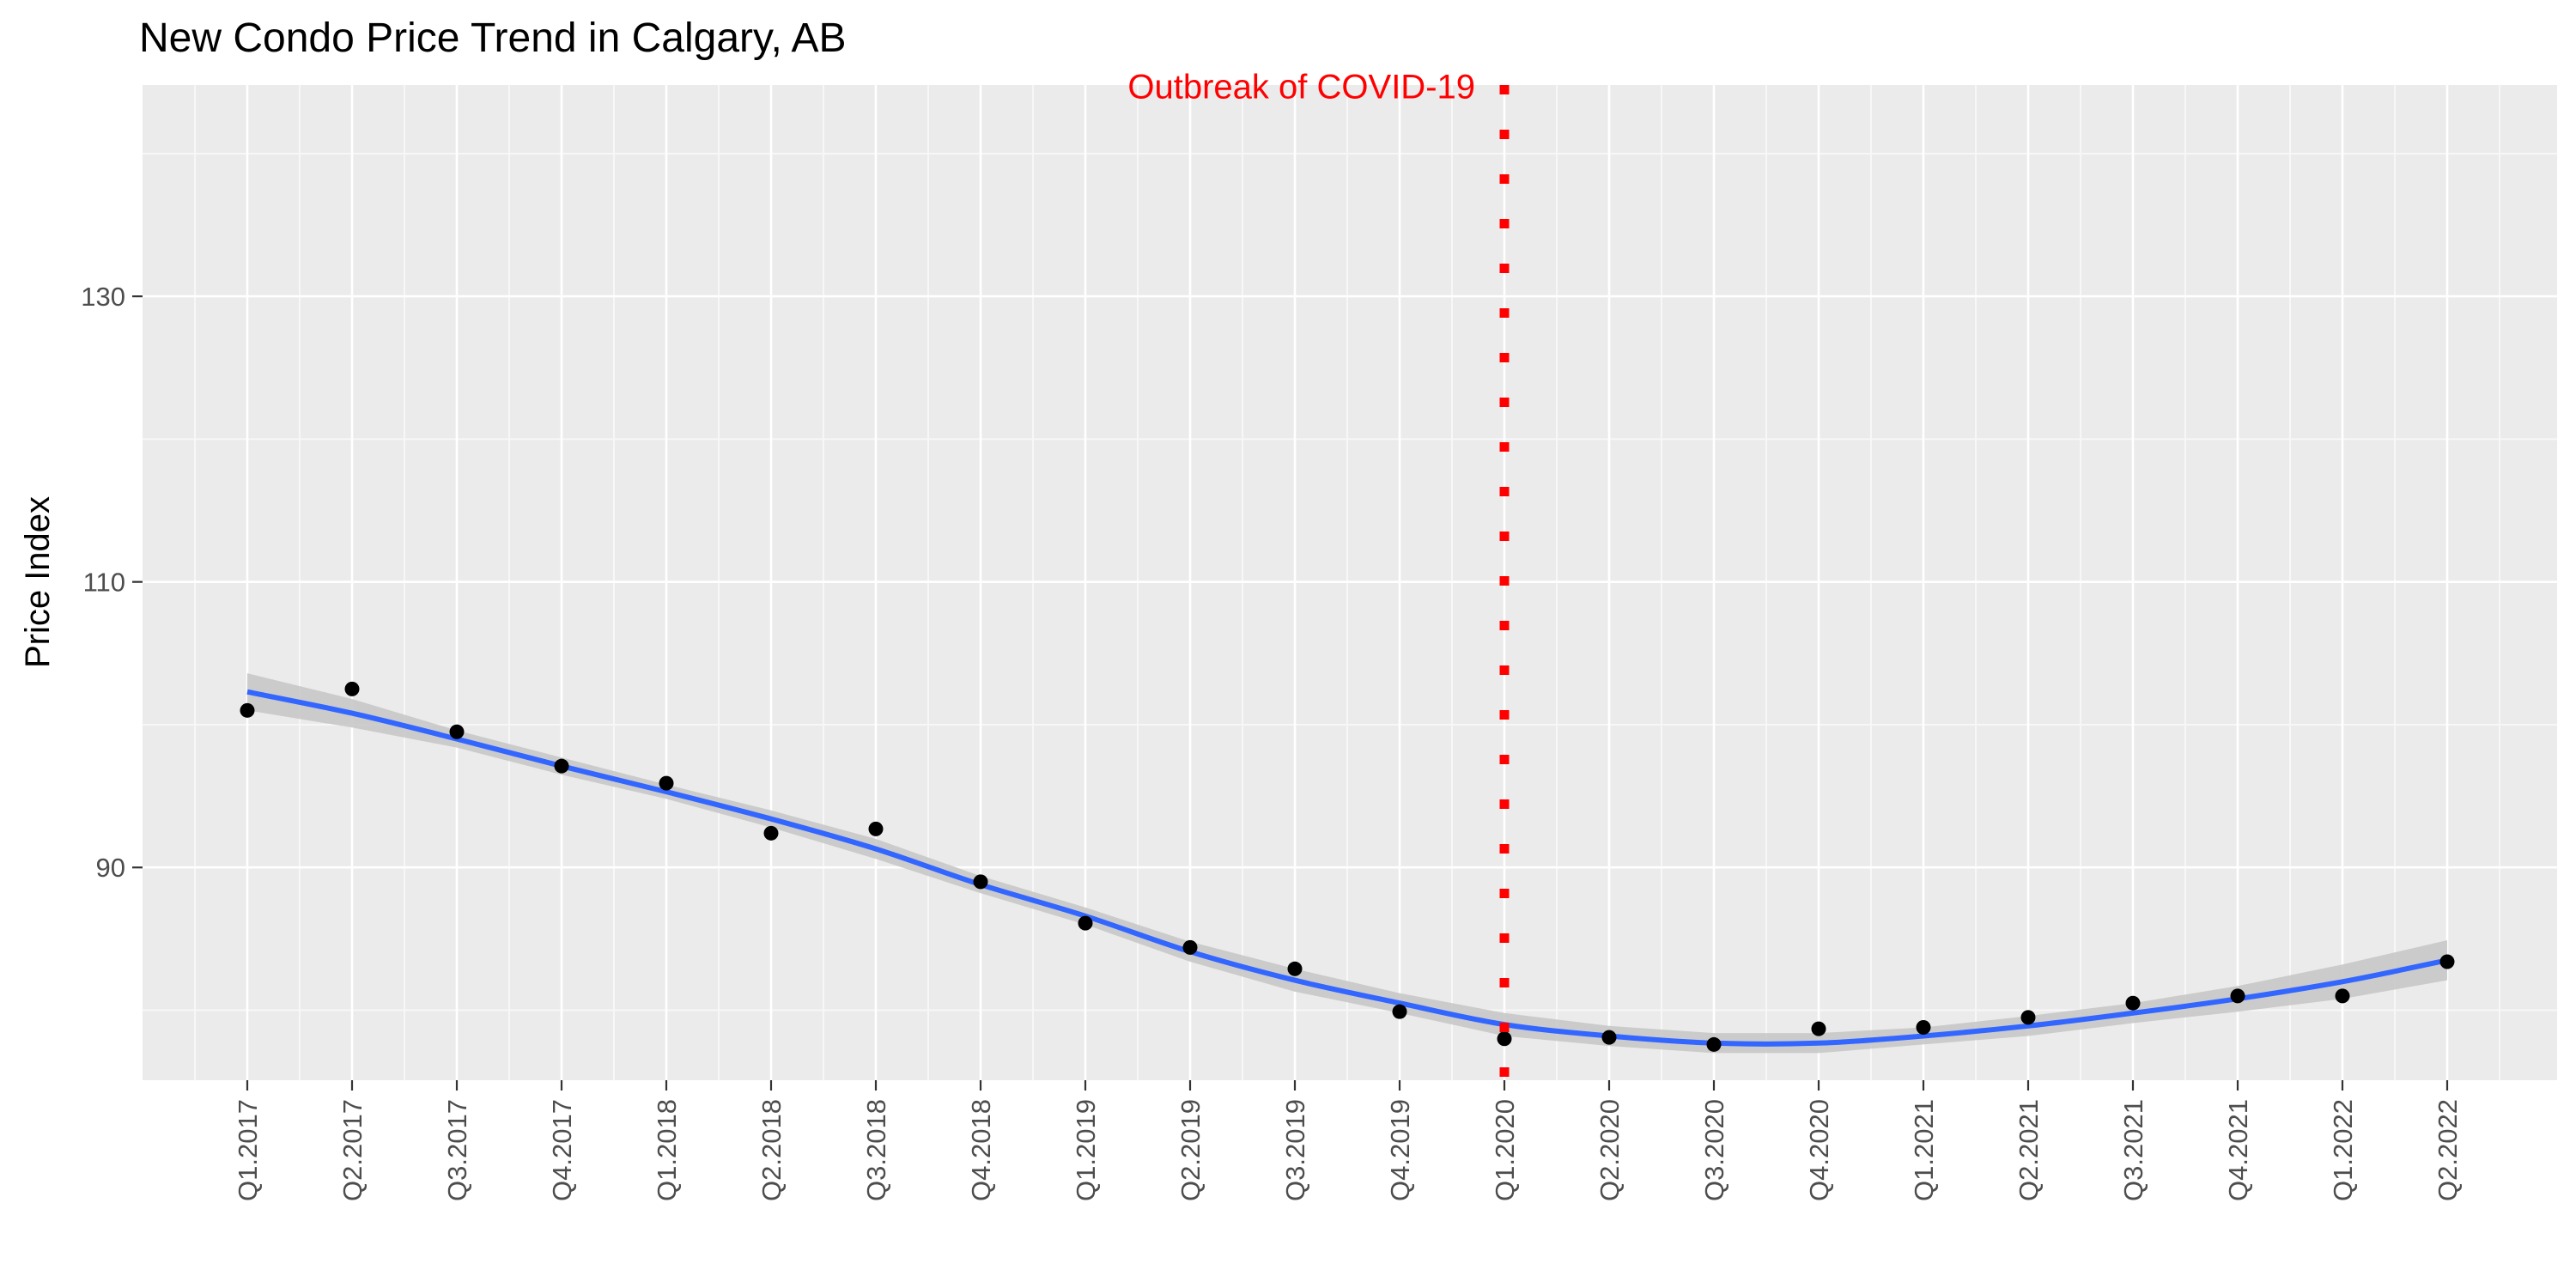 Image resolution: width=2576 pixels, height=1288 pixels. Describe the element at coordinates (2029, 1150) in the screenshot. I see `x-tick-label: Q2.2021` at that location.